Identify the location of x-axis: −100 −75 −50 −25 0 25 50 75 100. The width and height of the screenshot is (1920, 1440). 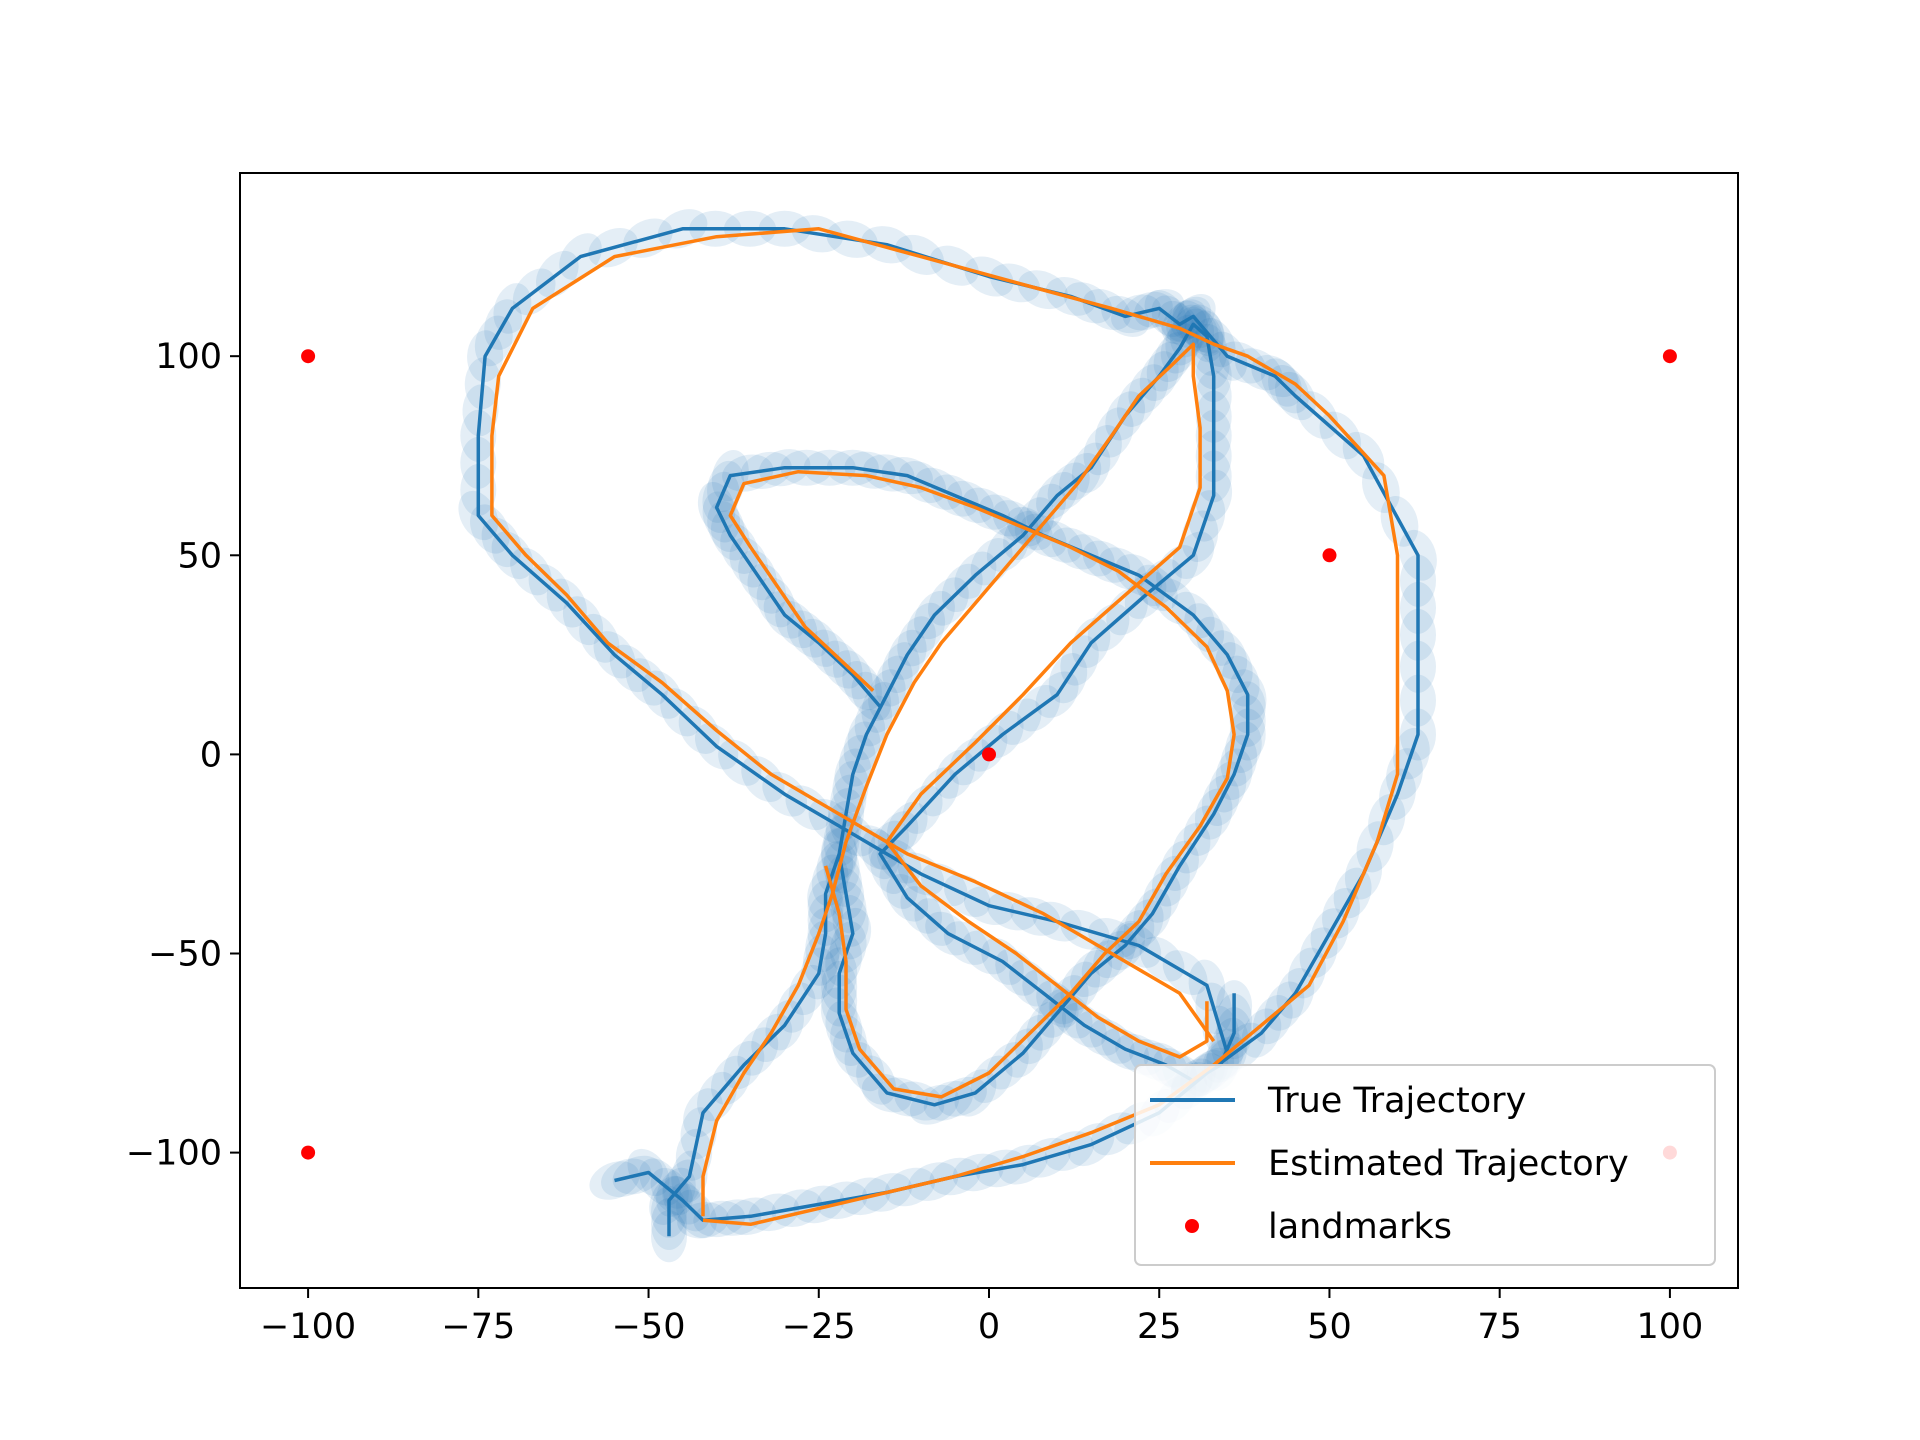
(981, 1317).